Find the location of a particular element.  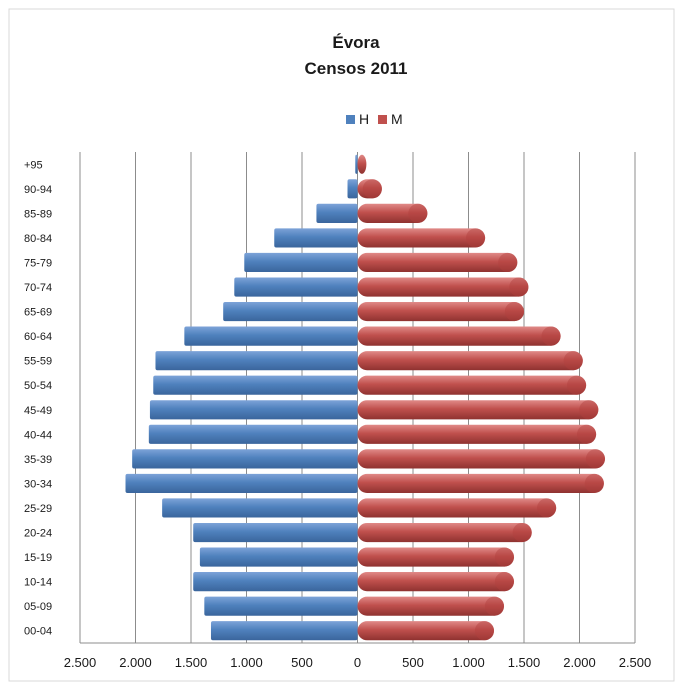

category-label: 20-24 is located at coordinates (38, 534).